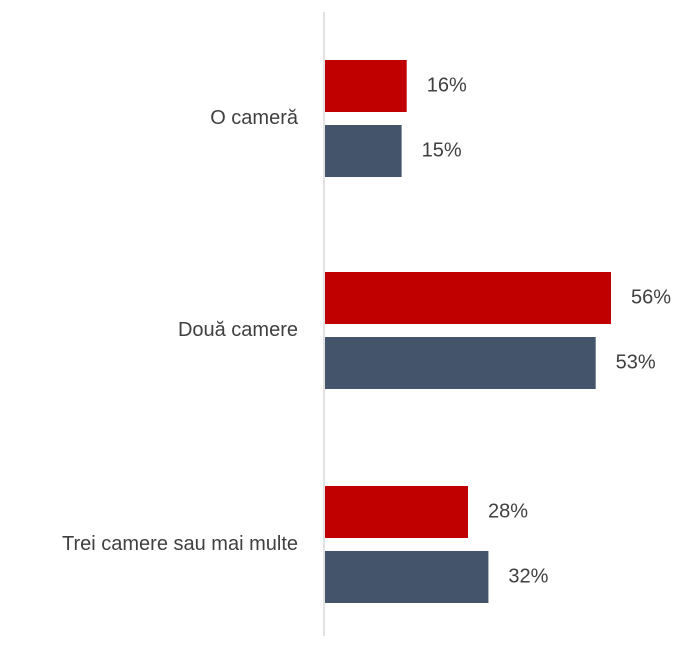 The height and width of the screenshot is (646, 677). What do you see at coordinates (651, 297) in the screenshot?
I see `data-label: 56%` at bounding box center [651, 297].